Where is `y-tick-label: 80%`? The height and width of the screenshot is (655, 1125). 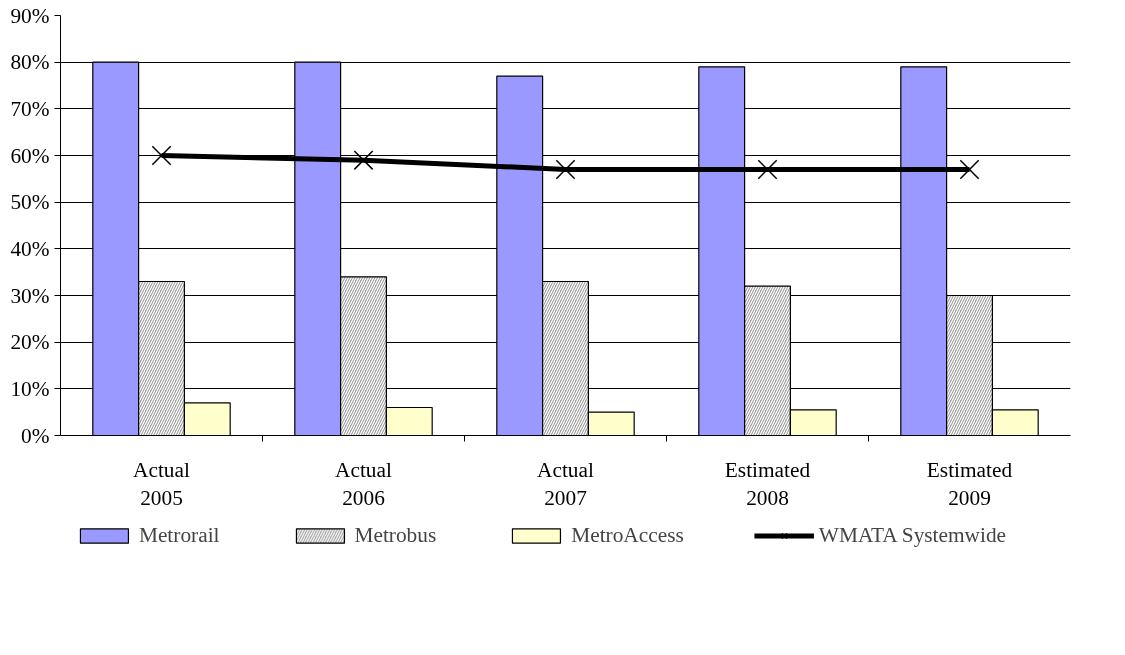
y-tick-label: 80% is located at coordinates (30, 62).